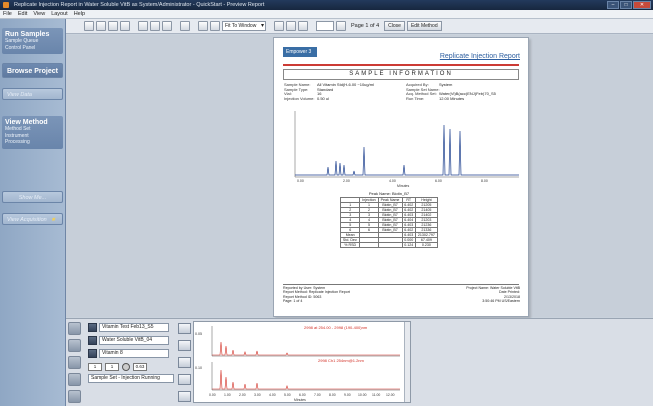  I want to click on close-window-button: ✕, so click(642, 5).